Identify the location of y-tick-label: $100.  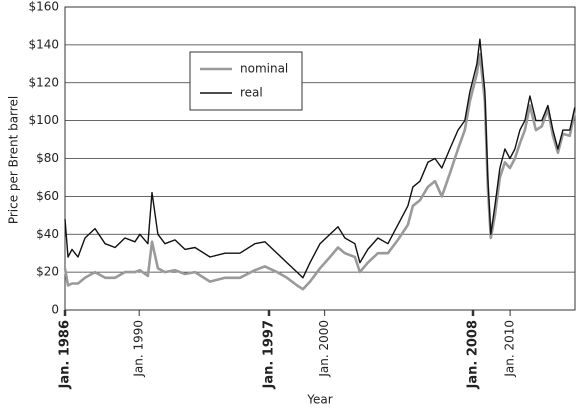
(43, 120).